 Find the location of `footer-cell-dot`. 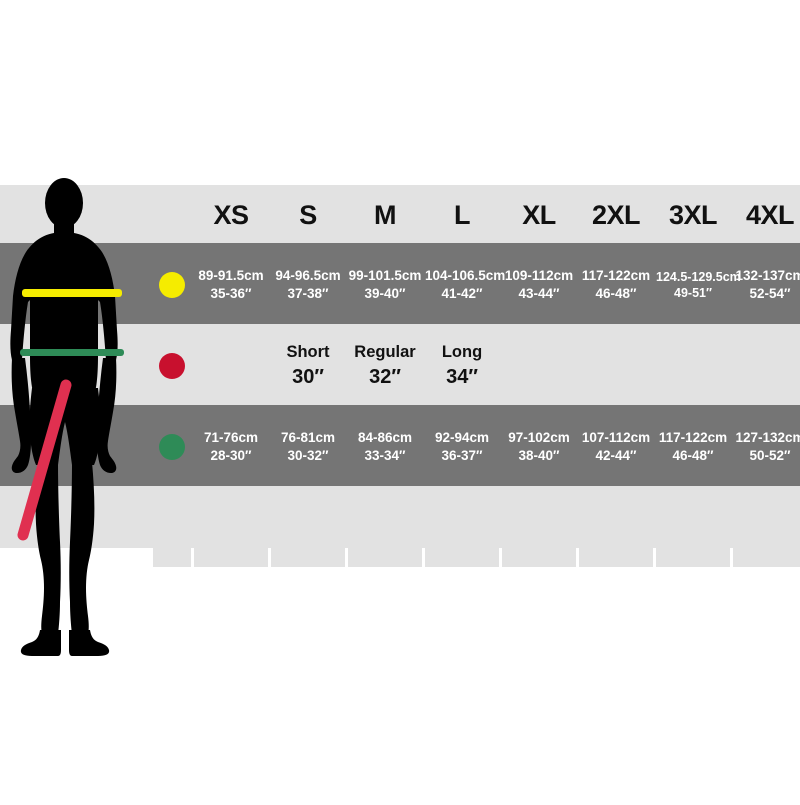

footer-cell-dot is located at coordinates (172, 528).